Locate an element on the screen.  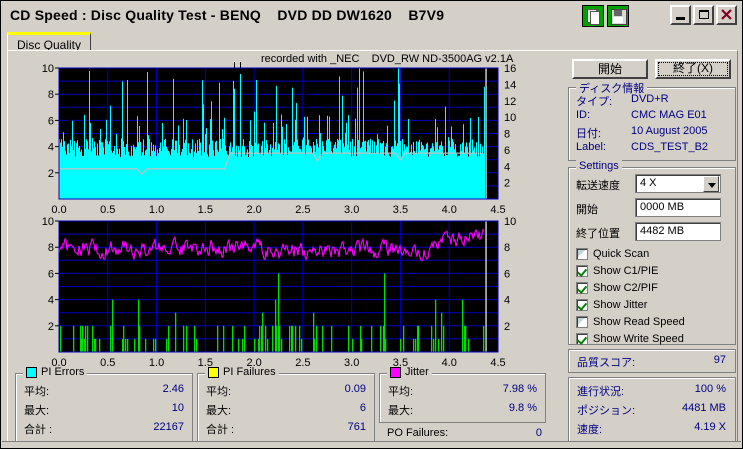
end-position-value: 4482 MB is located at coordinates (662, 231).